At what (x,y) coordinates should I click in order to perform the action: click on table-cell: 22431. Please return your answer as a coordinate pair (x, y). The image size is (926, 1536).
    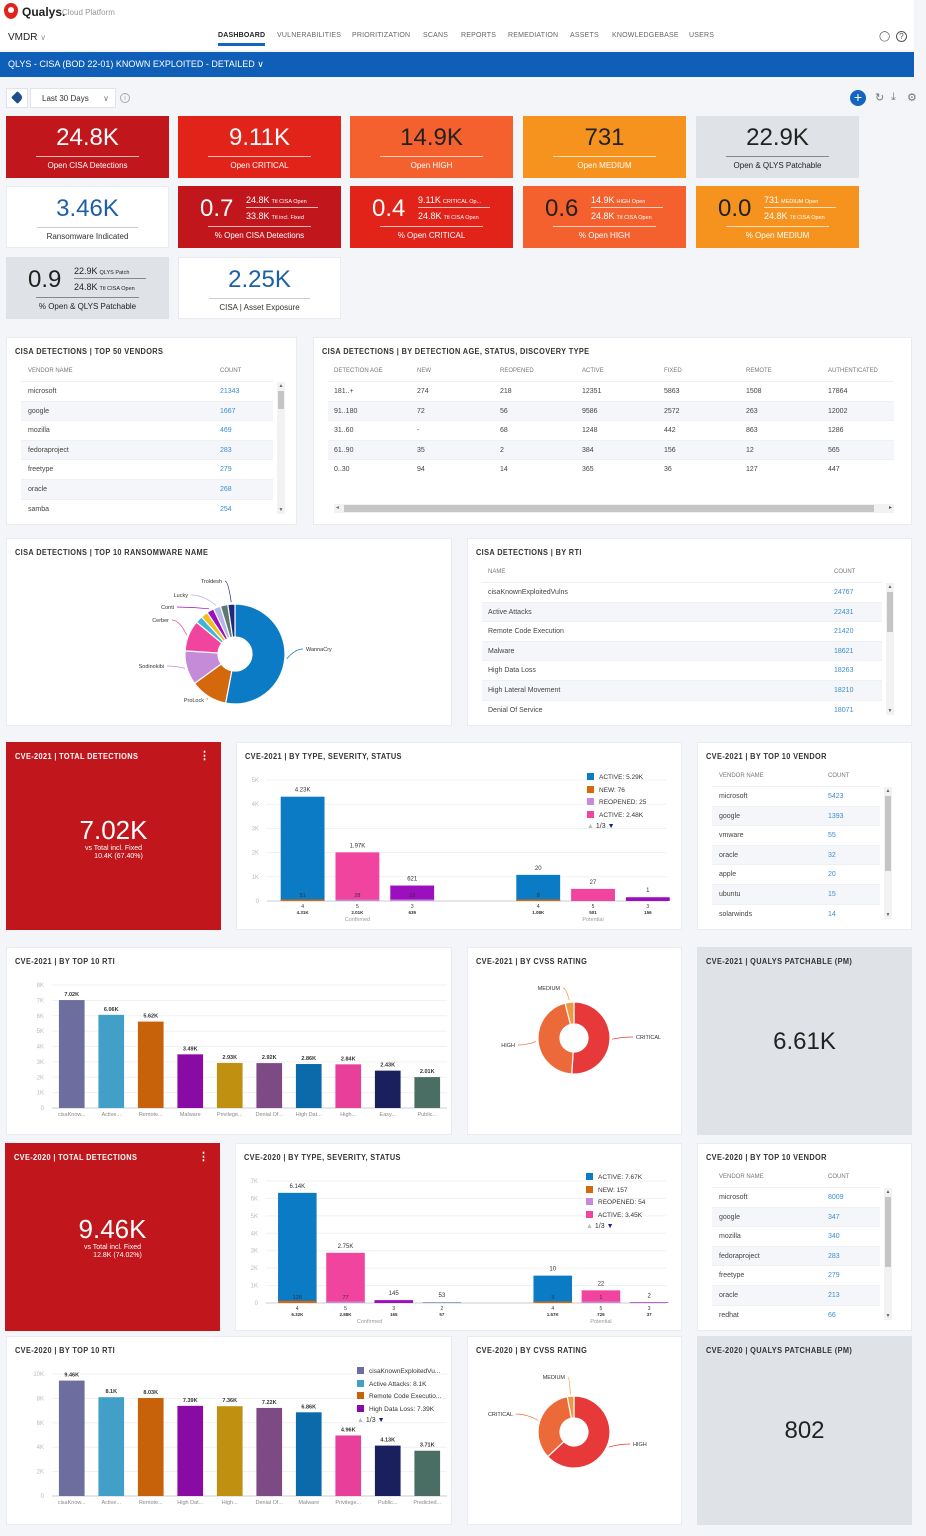
    Looking at the image, I should click on (844, 612).